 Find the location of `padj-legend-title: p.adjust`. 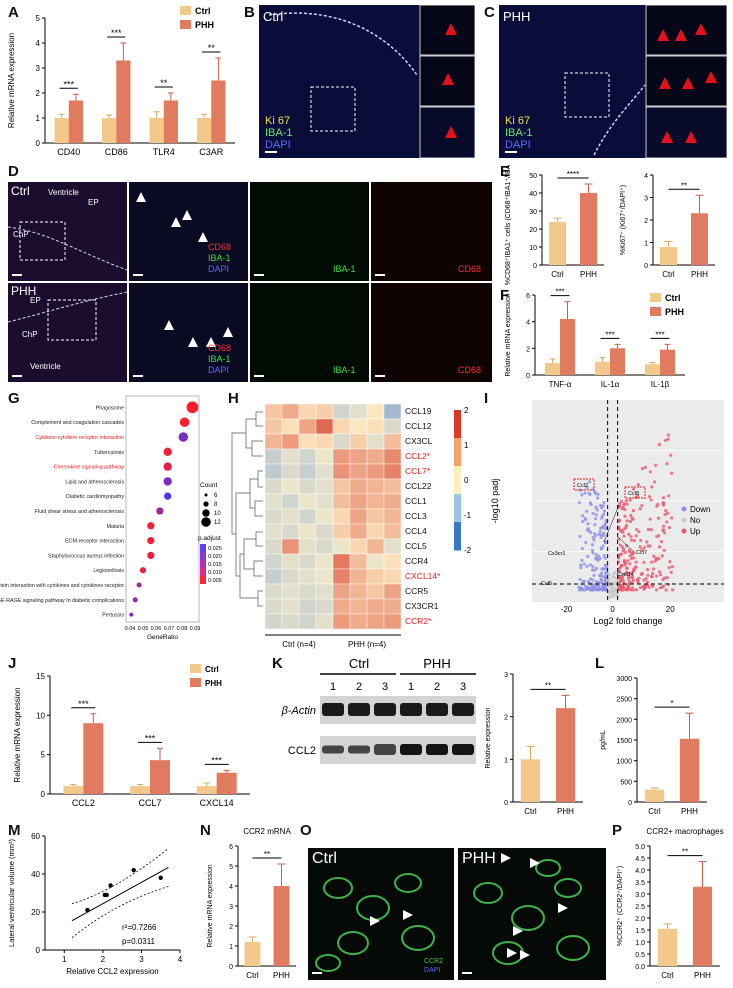

padj-legend-title: p.adjust is located at coordinates (209, 538).